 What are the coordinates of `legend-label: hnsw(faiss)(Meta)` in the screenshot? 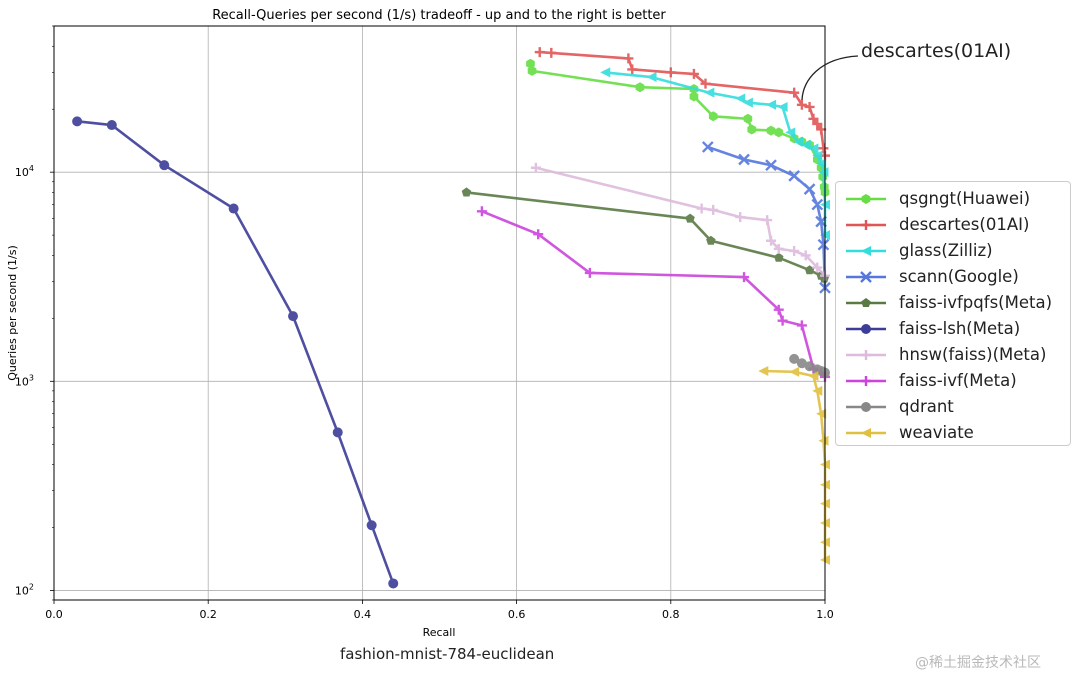 It's located at (973, 354).